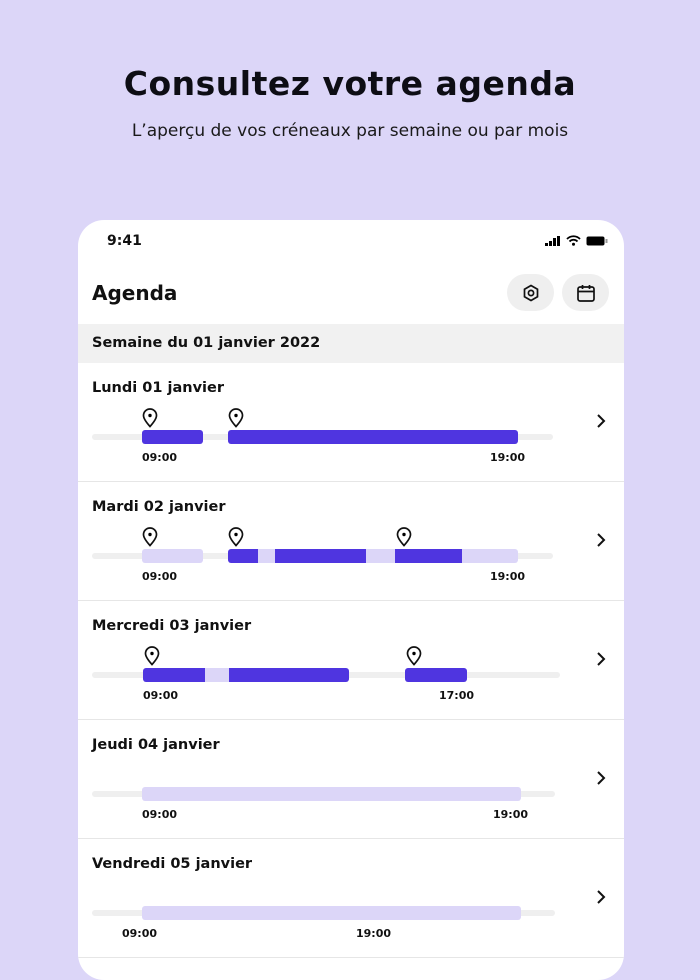 The height and width of the screenshot is (980, 700). Describe the element at coordinates (552, 240) in the screenshot. I see `signal-icon` at that location.